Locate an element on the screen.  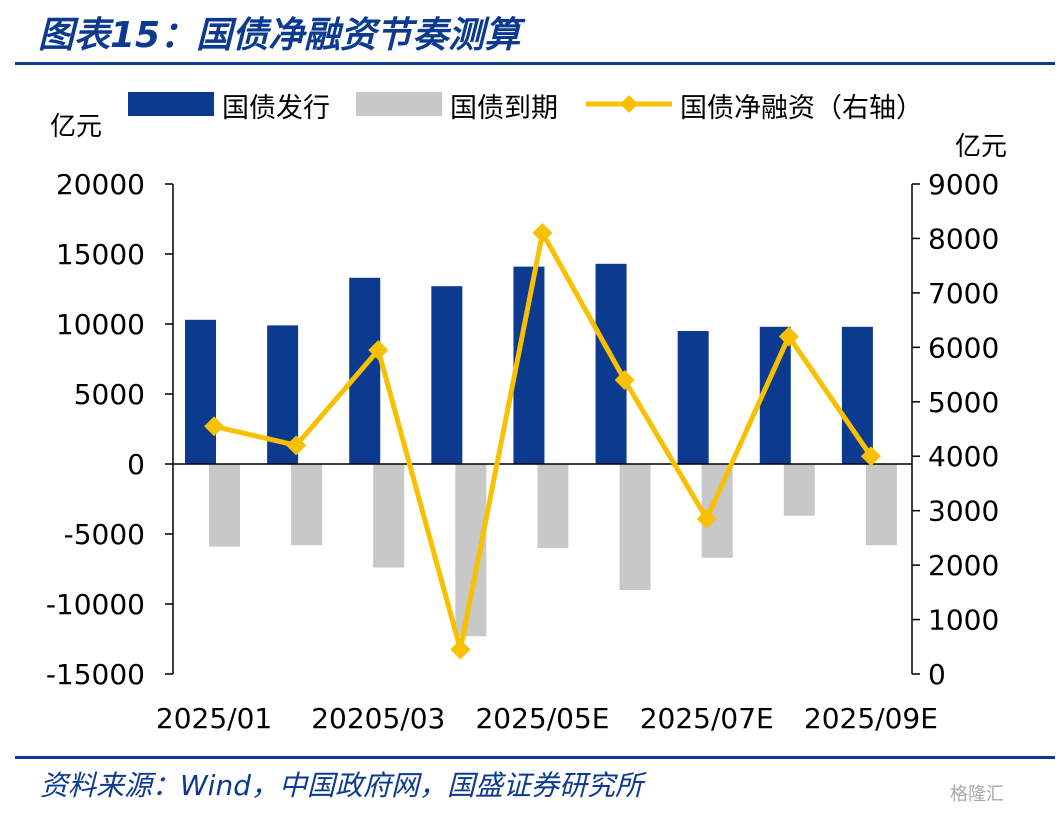
left-tick-label: -10000 is located at coordinates (95, 604).